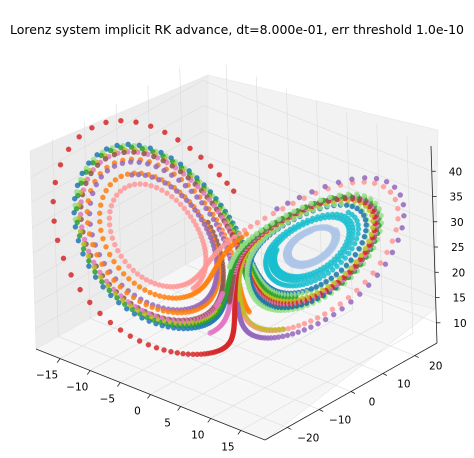  What do you see at coordinates (205, 364) in the screenshot?
I see `grid-line-y-floor` at bounding box center [205, 364].